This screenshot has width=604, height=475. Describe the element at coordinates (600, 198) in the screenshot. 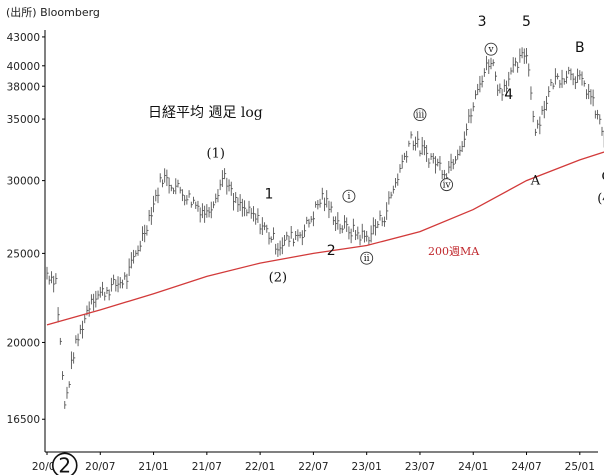

I see `wave-label: (4)` at that location.